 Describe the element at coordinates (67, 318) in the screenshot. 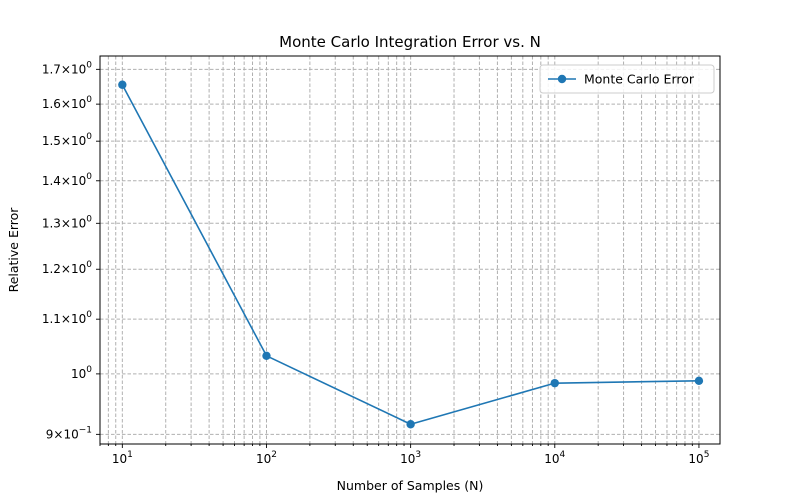

I see `y-tick-label: 1.1×100` at that location.